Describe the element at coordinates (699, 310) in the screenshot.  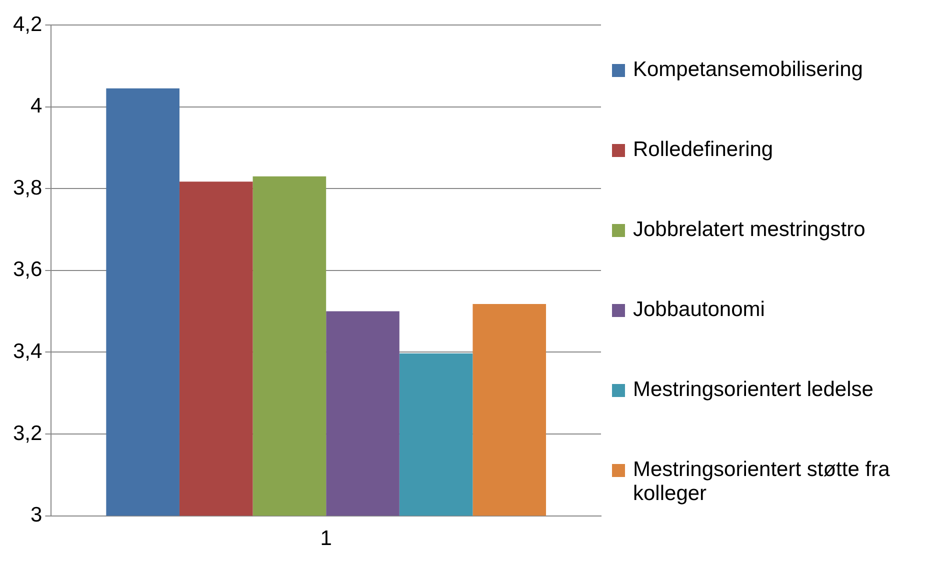
I see `legend-label: Jobbautonomi` at that location.